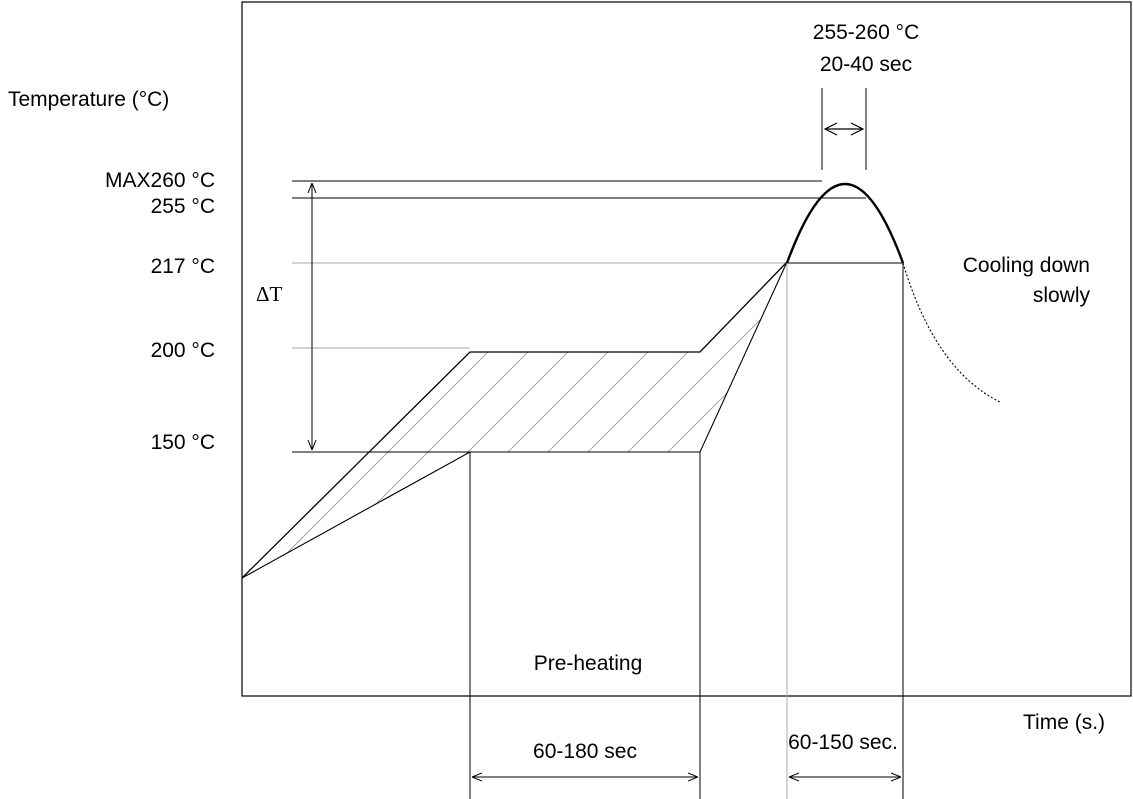 Image resolution: width=1133 pixels, height=799 pixels. I want to click on y-axis-label: Temperature (°C), so click(88, 99).